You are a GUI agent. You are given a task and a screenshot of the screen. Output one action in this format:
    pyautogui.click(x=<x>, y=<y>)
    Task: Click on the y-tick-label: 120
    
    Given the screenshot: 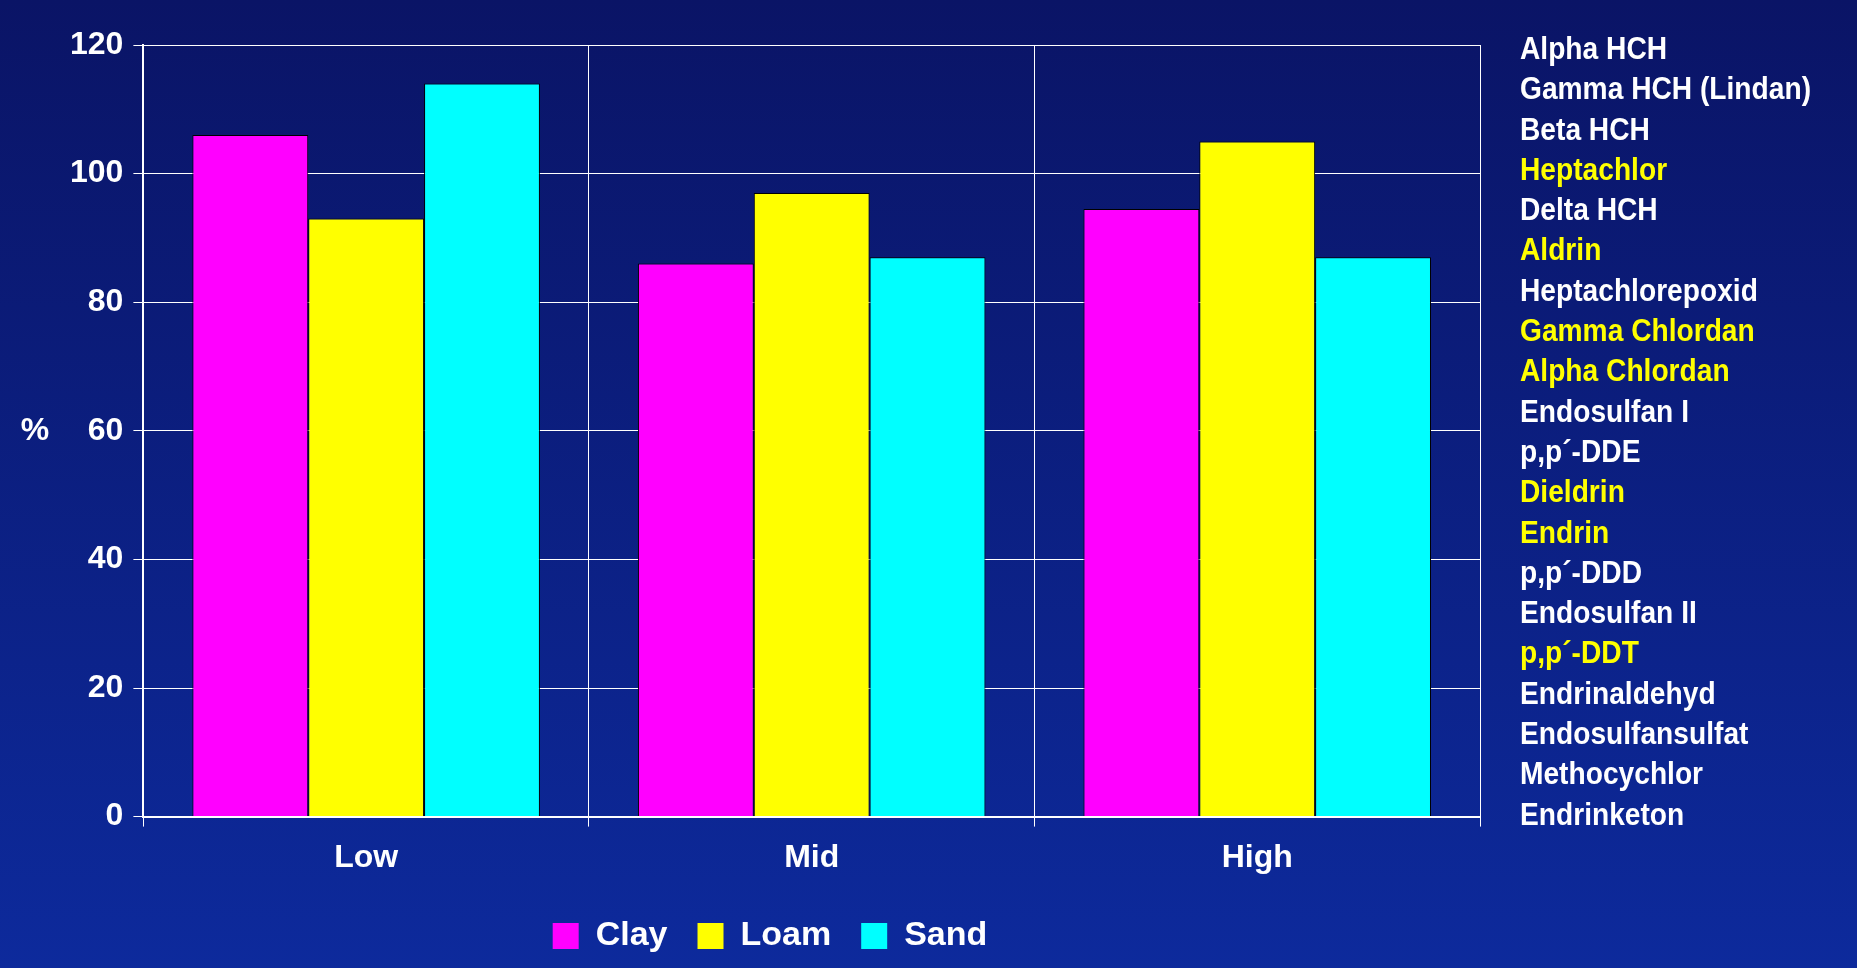 What is the action you would take?
    pyautogui.click(x=97, y=42)
    